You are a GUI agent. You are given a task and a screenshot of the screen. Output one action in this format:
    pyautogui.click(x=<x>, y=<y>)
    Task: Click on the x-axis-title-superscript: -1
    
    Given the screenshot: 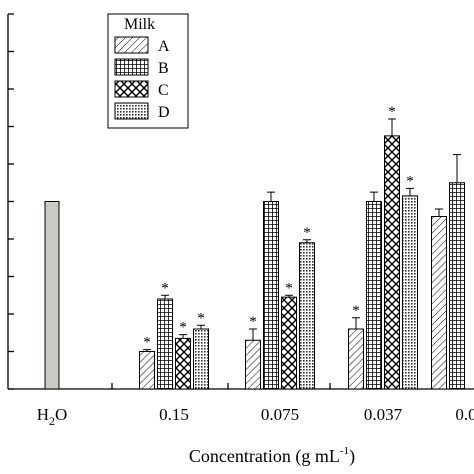 What is the action you would take?
    pyautogui.click(x=344, y=451)
    